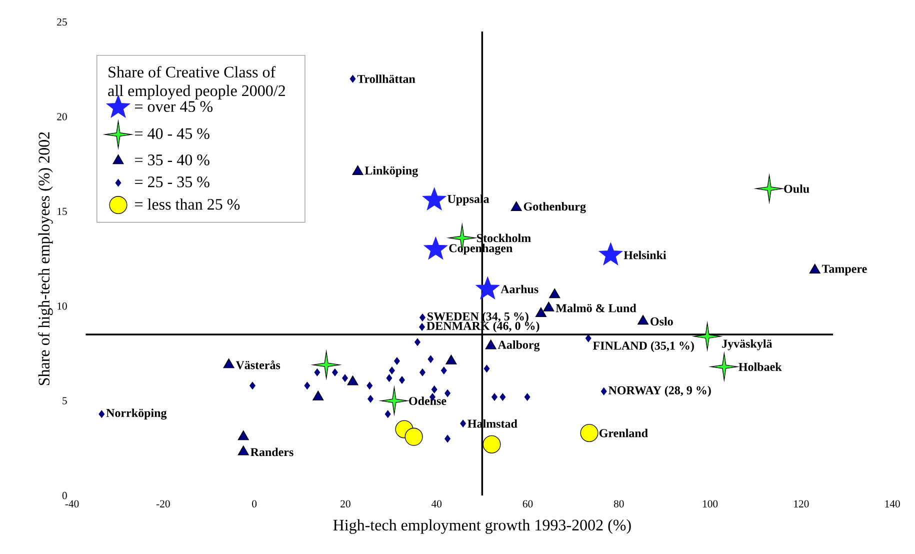 This screenshot has height=554, width=915. Describe the element at coordinates (519, 289) in the screenshot. I see `annotation: Aarhus` at that location.